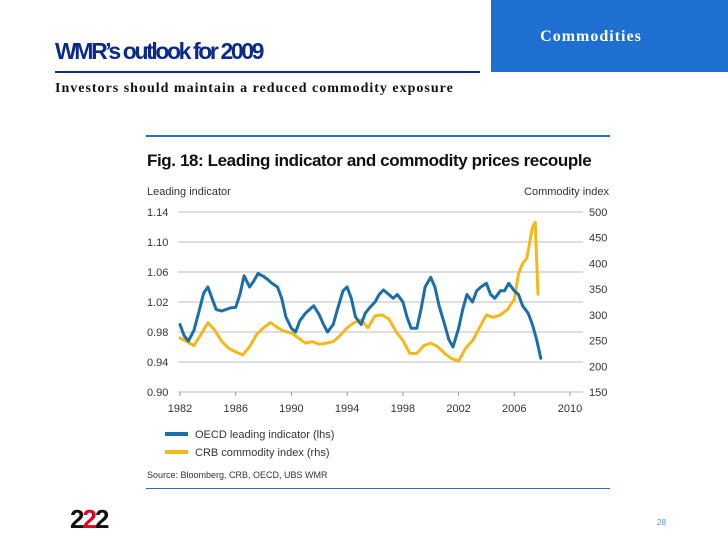  Describe the element at coordinates (159, 51) in the screenshot. I see `slide-title: WMR’s outlook for 2009` at that location.